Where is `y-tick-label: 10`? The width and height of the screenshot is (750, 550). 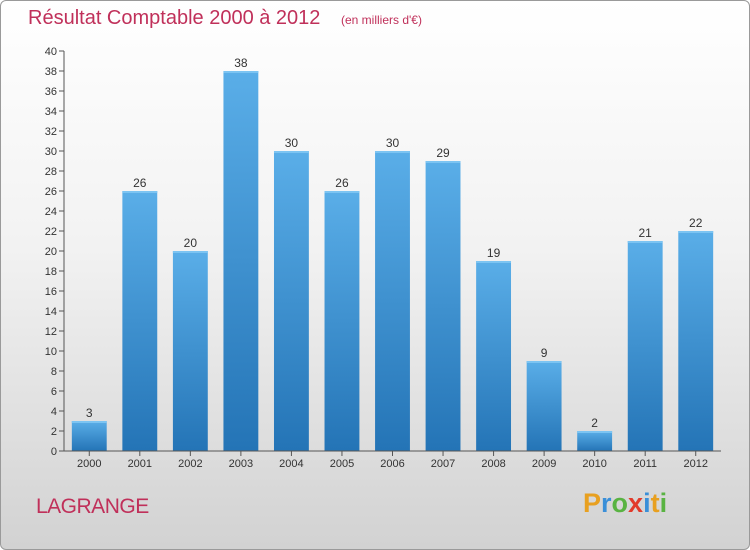
y-tick-label: 10 is located at coordinates (51, 352).